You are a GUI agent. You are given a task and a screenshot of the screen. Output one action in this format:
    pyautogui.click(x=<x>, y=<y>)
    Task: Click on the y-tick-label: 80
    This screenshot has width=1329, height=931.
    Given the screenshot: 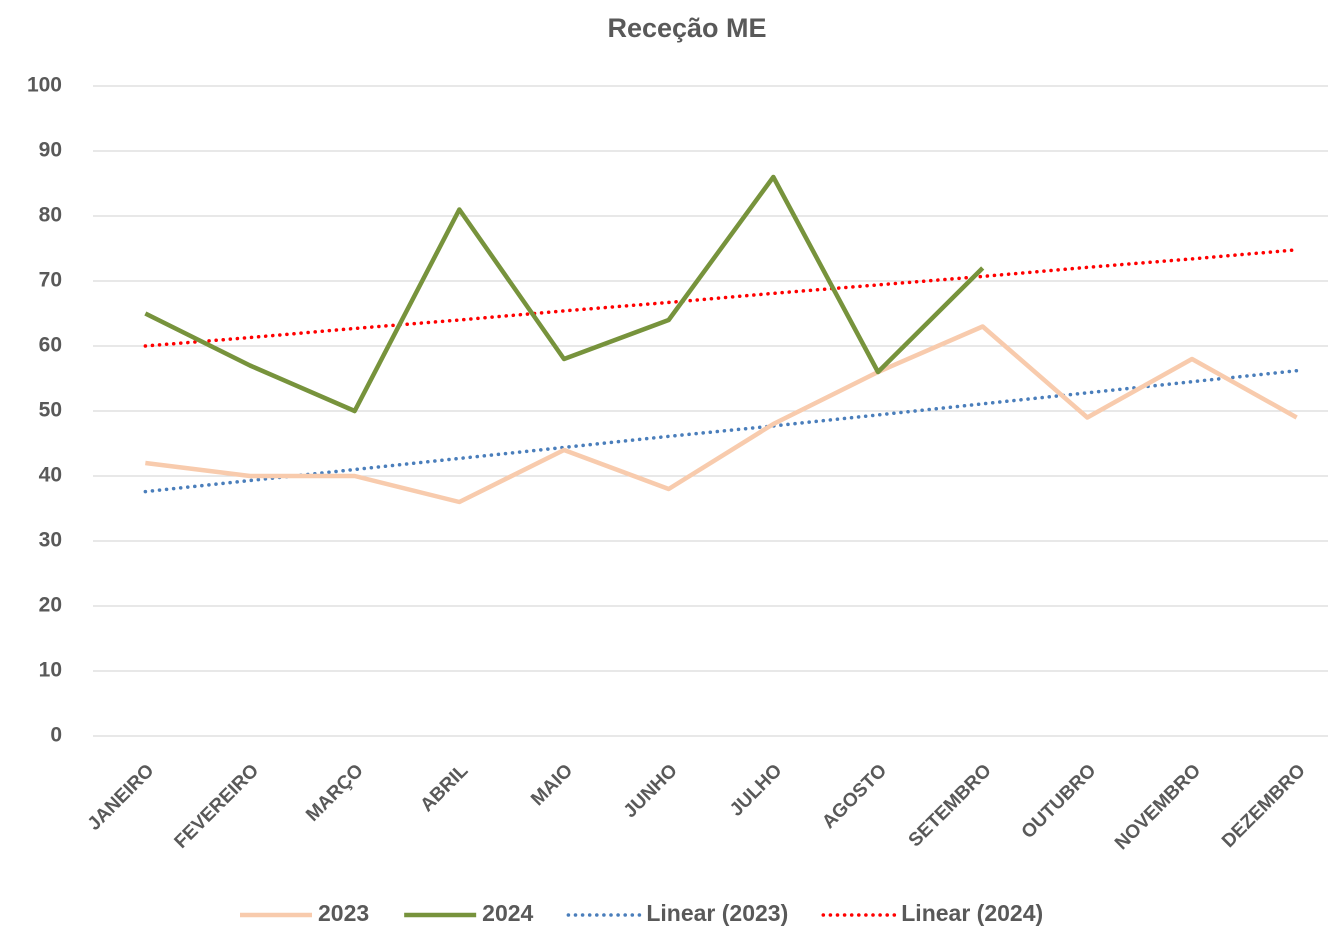 What is the action you would take?
    pyautogui.click(x=50, y=215)
    